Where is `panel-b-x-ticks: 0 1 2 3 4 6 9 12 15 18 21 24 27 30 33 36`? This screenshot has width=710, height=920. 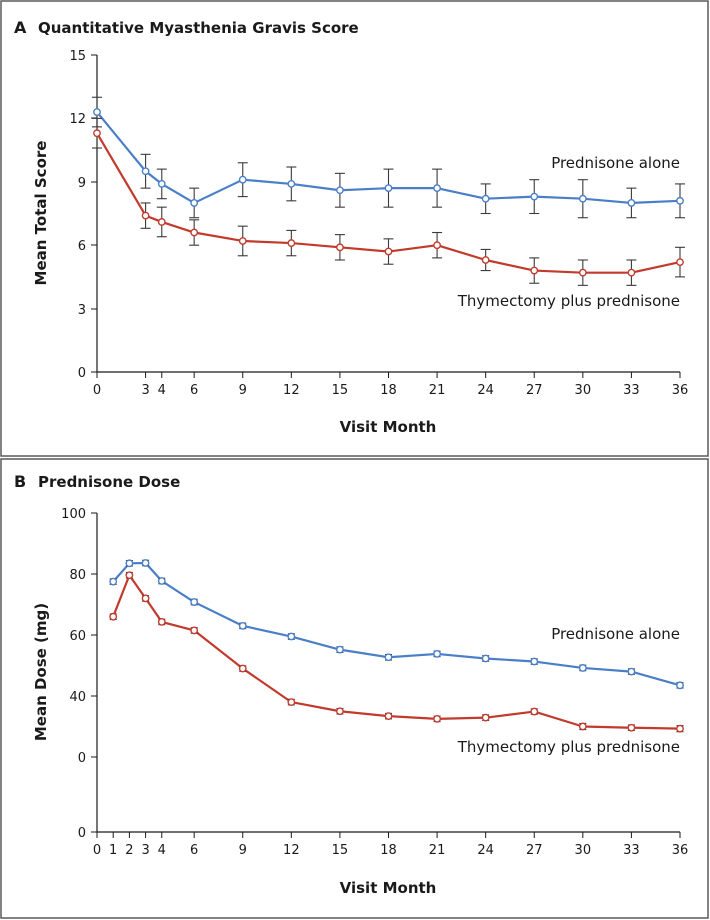
panel-b-x-ticks: 0 1 2 3 4 6 9 12 15 18 21 24 27 30 33 36 is located at coordinates (390, 845).